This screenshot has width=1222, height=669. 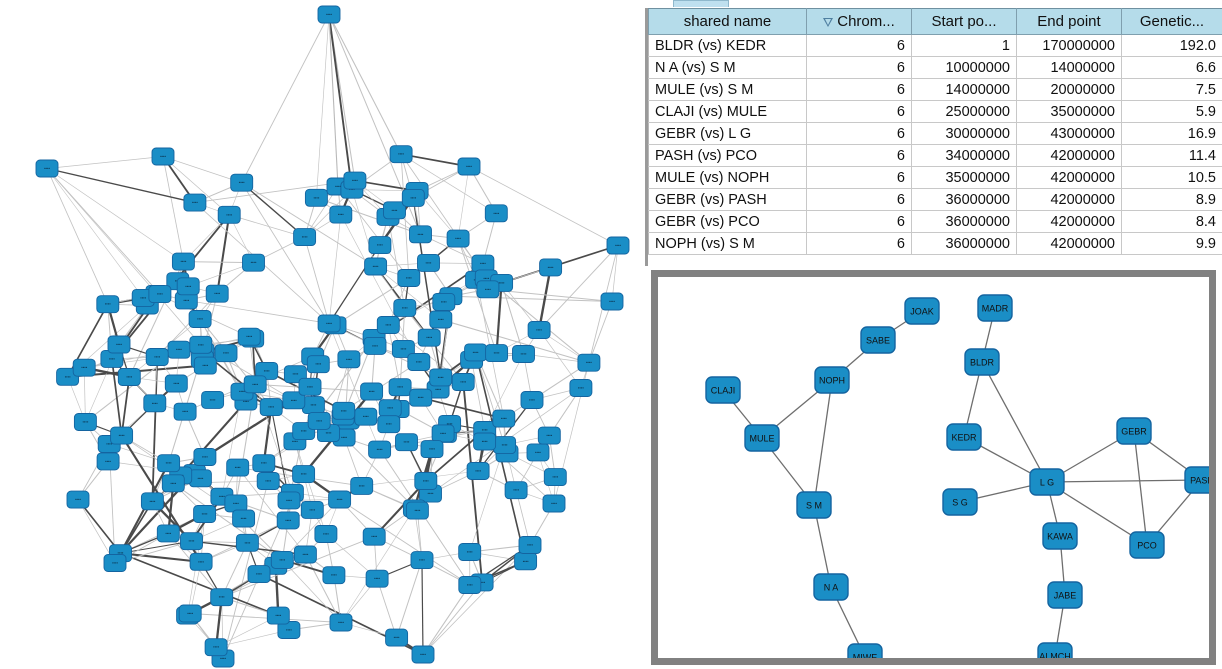 What do you see at coordinates (832, 380) in the screenshot?
I see `sub-network-node: NOPH` at bounding box center [832, 380].